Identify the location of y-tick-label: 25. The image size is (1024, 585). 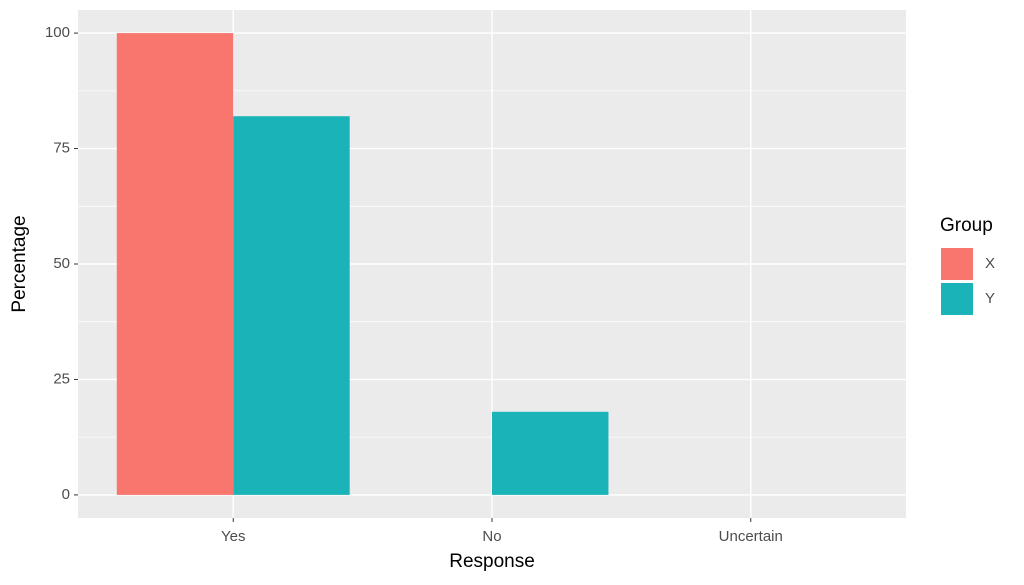
(61, 378).